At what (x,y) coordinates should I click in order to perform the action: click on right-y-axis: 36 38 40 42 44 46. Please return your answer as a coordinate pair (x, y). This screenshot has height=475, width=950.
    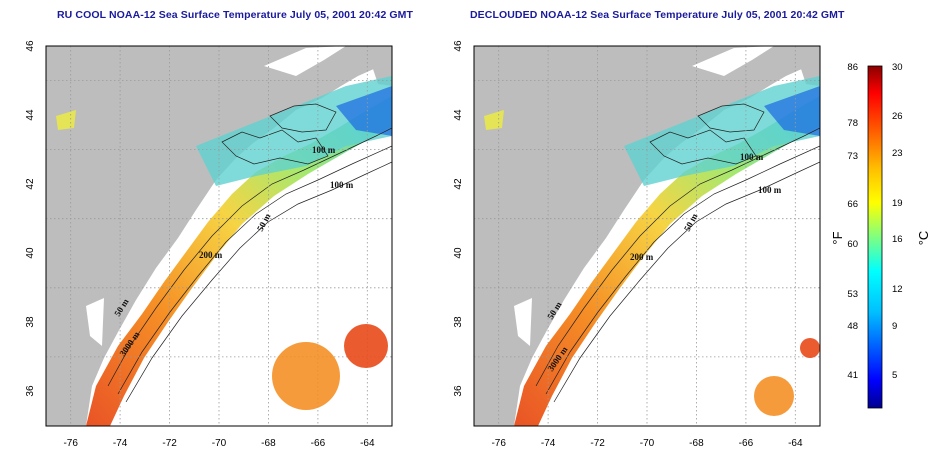
    Looking at the image, I should click on (458, 218).